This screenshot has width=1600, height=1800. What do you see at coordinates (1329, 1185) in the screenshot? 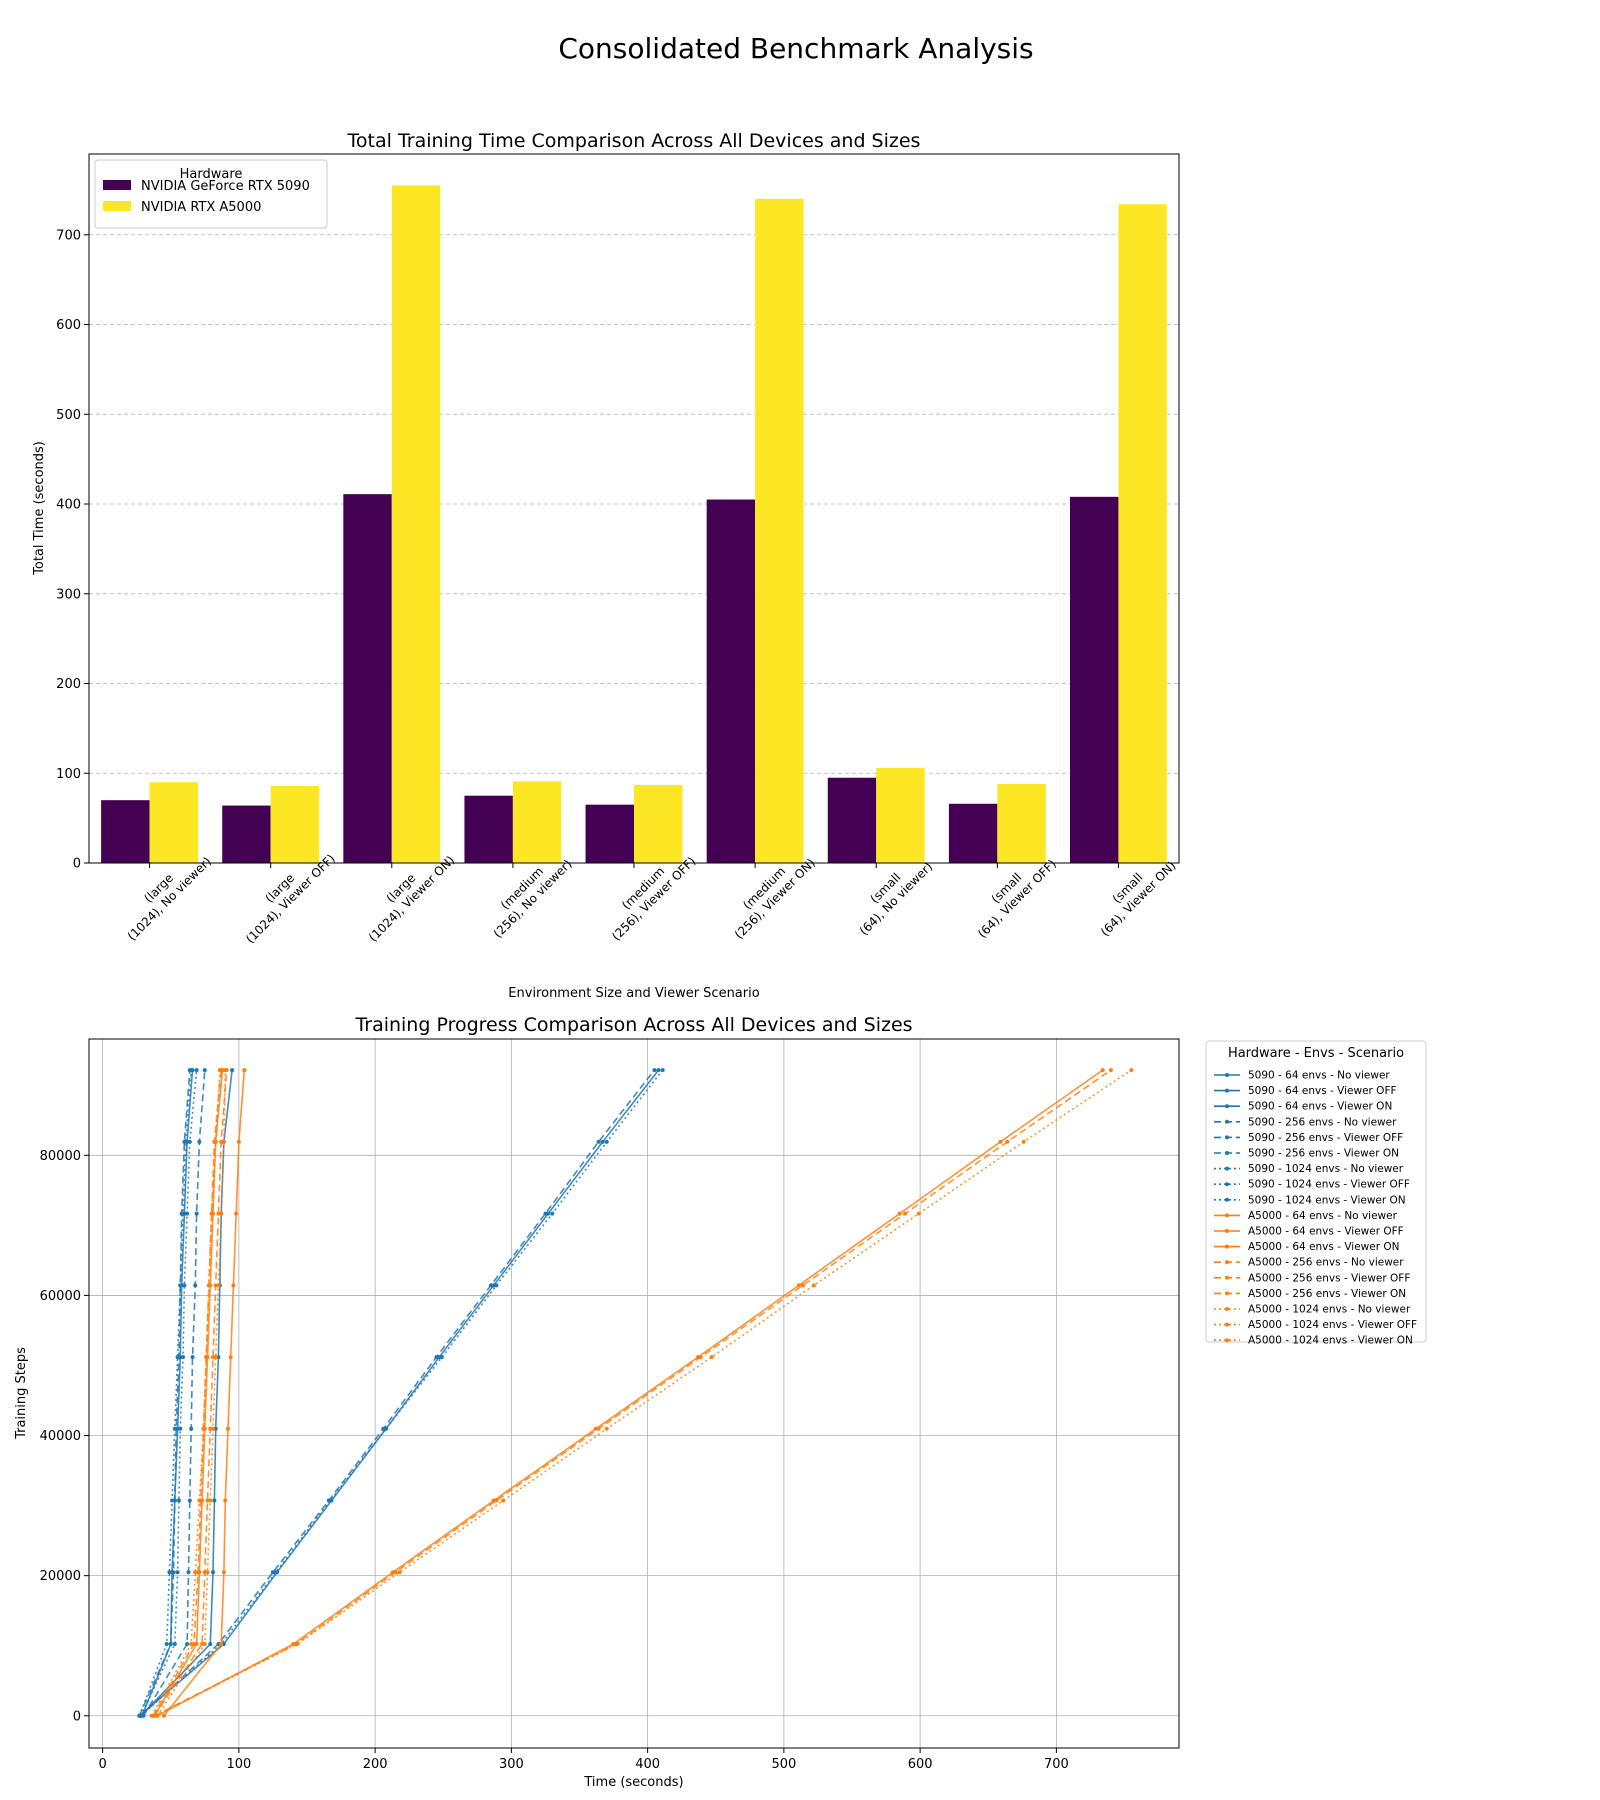
I see `line-legend-label: 5090 - 1024 envs - Viewer OFF` at bounding box center [1329, 1185].